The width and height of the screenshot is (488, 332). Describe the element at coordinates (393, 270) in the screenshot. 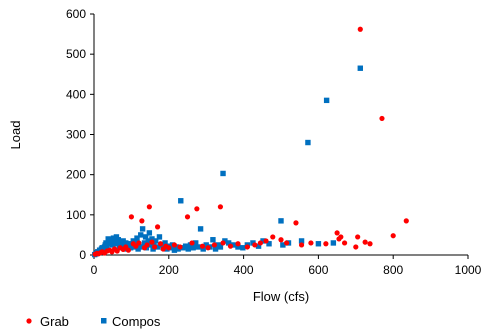

I see `x-tick-label: 800` at that location.